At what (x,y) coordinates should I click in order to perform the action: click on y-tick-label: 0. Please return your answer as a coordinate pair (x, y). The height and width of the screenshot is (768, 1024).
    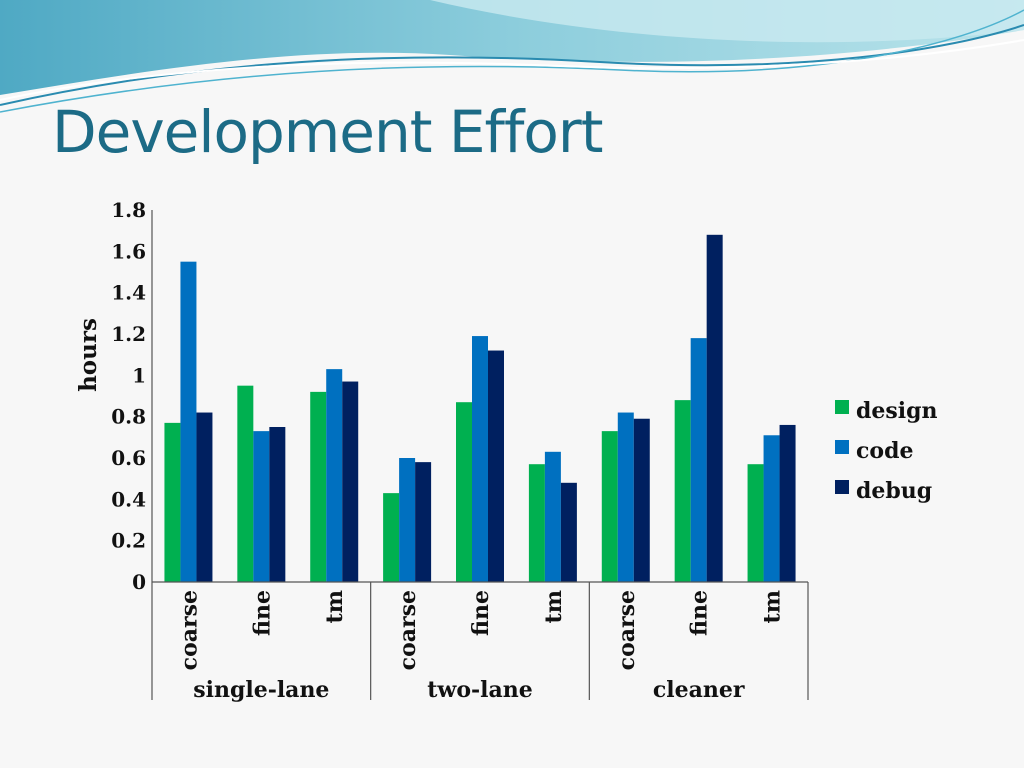
    Looking at the image, I should click on (139, 582).